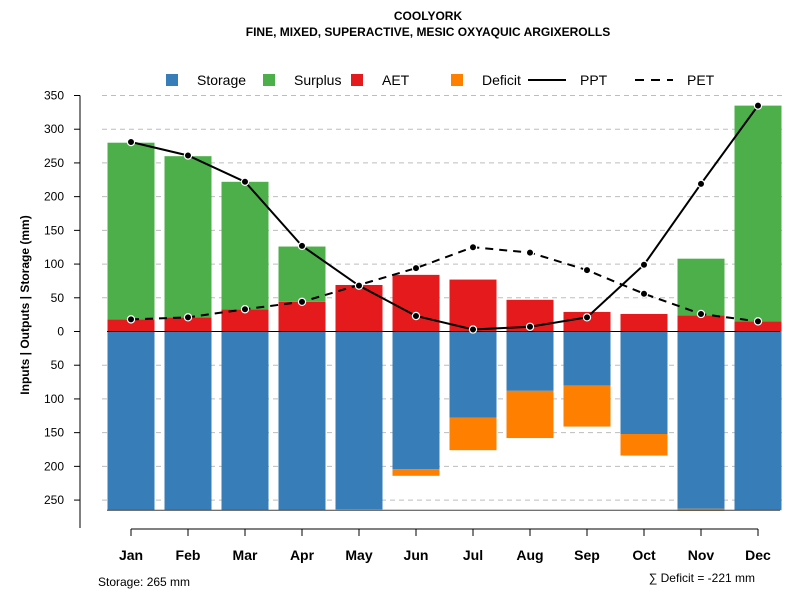 The image size is (800, 600). What do you see at coordinates (396, 80) in the screenshot?
I see `aet-legend-label: AET` at bounding box center [396, 80].